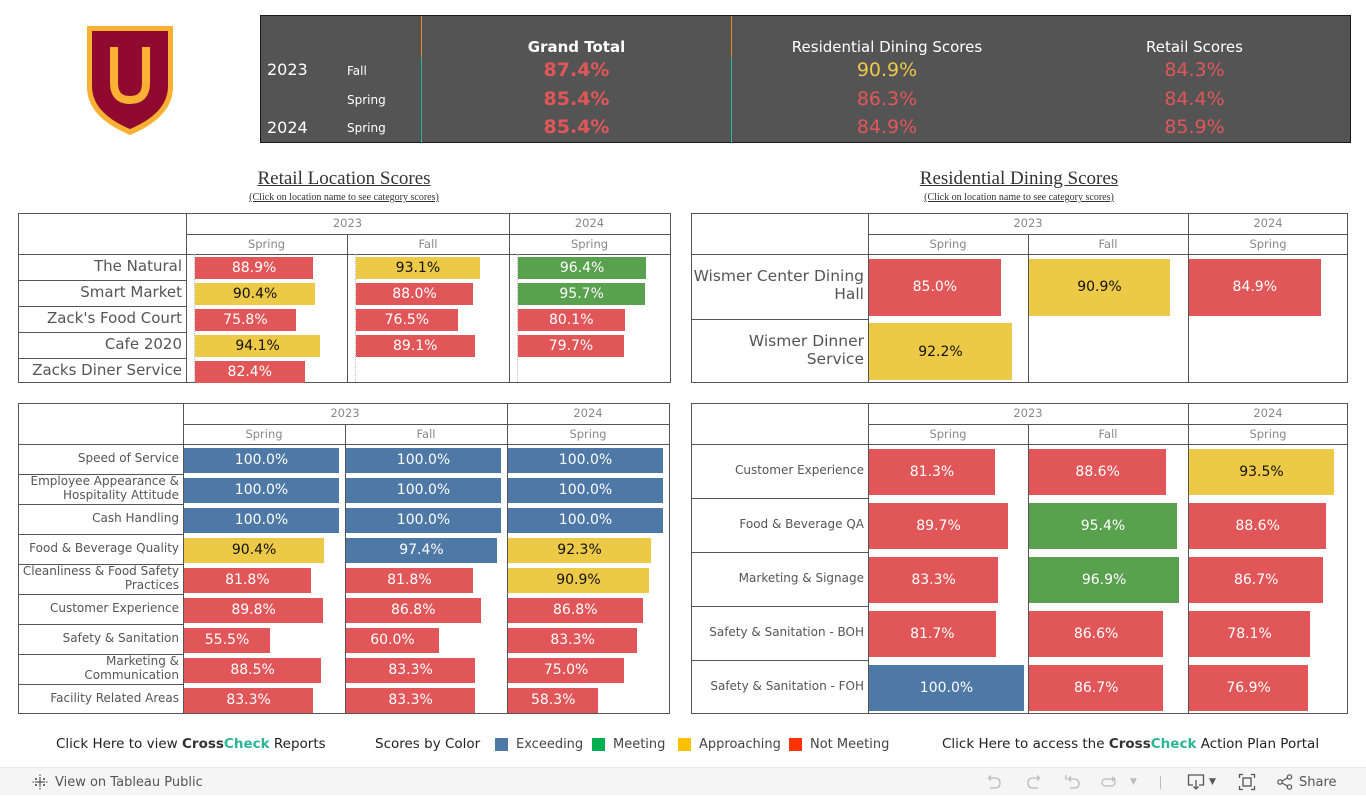 This screenshot has height=796, width=1366. I want to click on residential-scores-header: Residential Dining Scores, so click(887, 47).